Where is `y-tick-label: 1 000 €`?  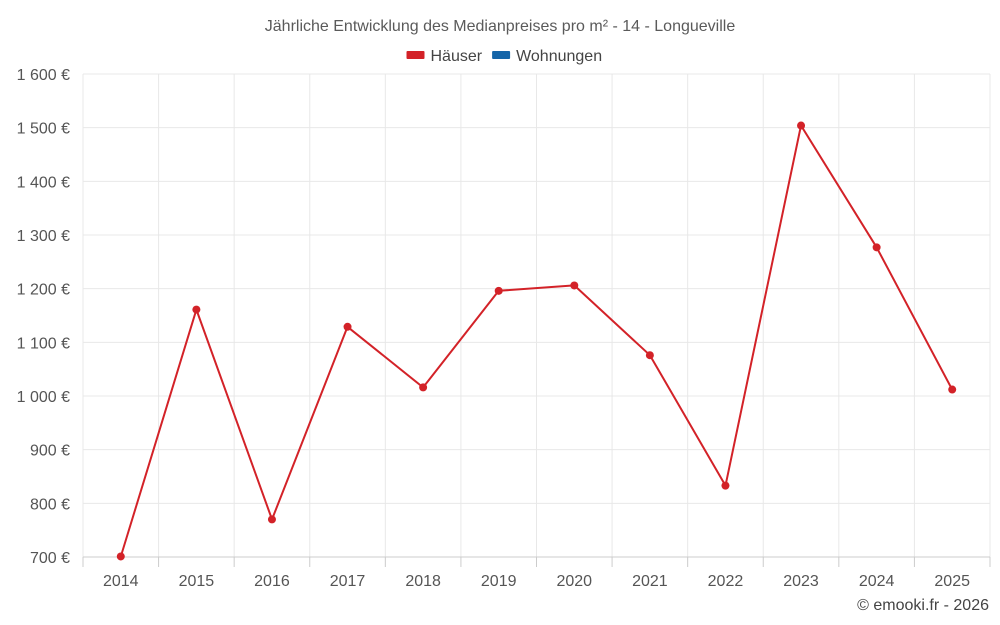
y-tick-label: 1 000 € is located at coordinates (43, 397).